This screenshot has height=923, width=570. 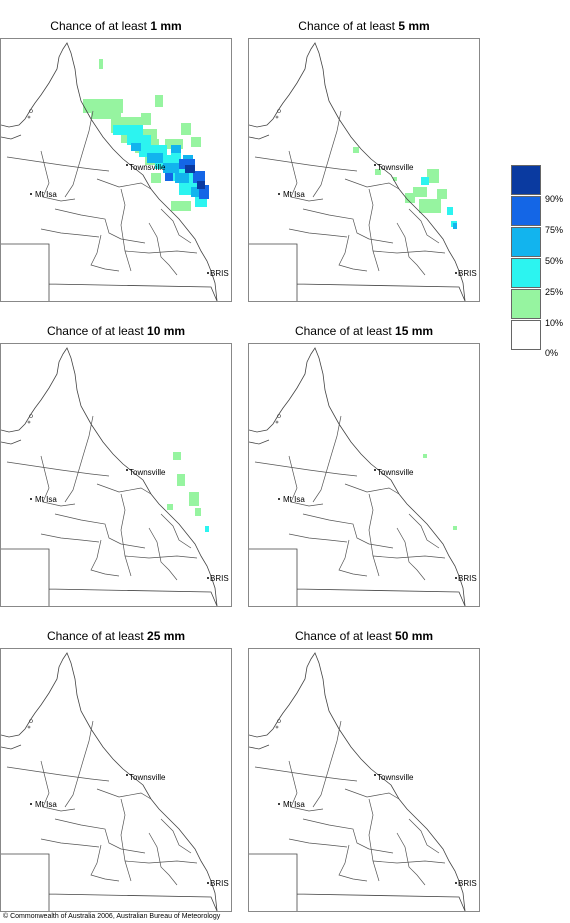 What do you see at coordinates (554, 292) in the screenshot?
I see `legend-label: 25%` at bounding box center [554, 292].